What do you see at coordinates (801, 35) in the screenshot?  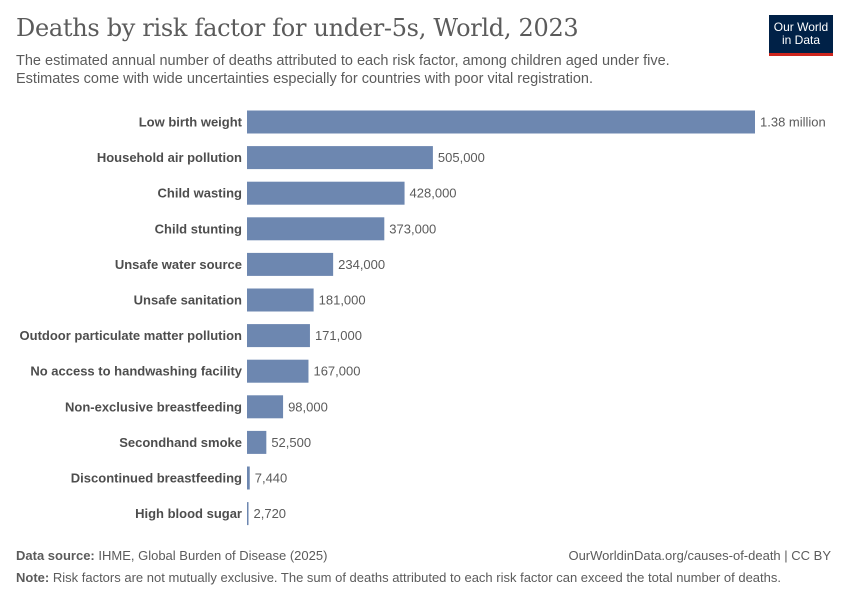 I see `owid-logo: Our World in Data` at bounding box center [801, 35].